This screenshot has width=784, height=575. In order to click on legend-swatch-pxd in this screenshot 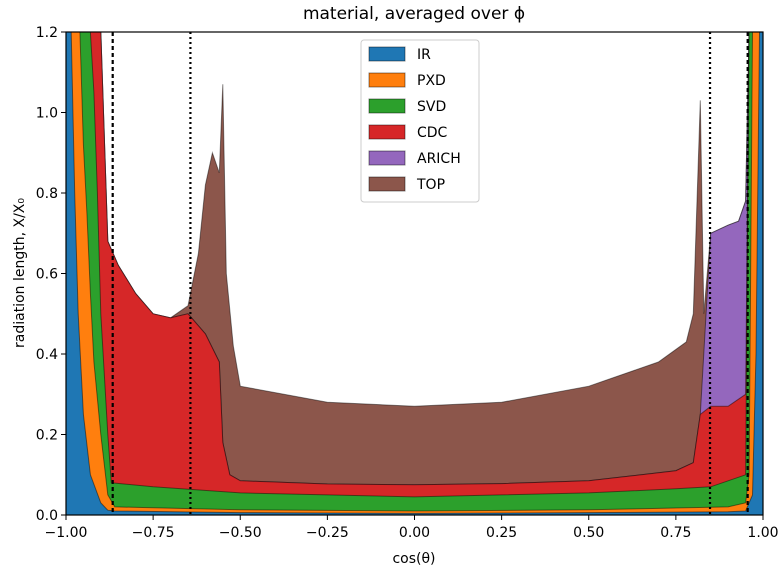, I will do `click(387, 80)`.